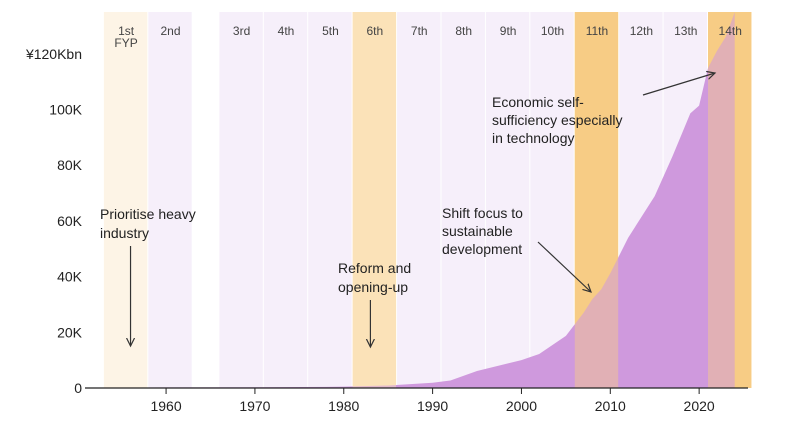 Image resolution: width=785 pixels, height=424 pixels. Describe the element at coordinates (552, 31) in the screenshot. I see `plan-label-10: 10th` at that location.